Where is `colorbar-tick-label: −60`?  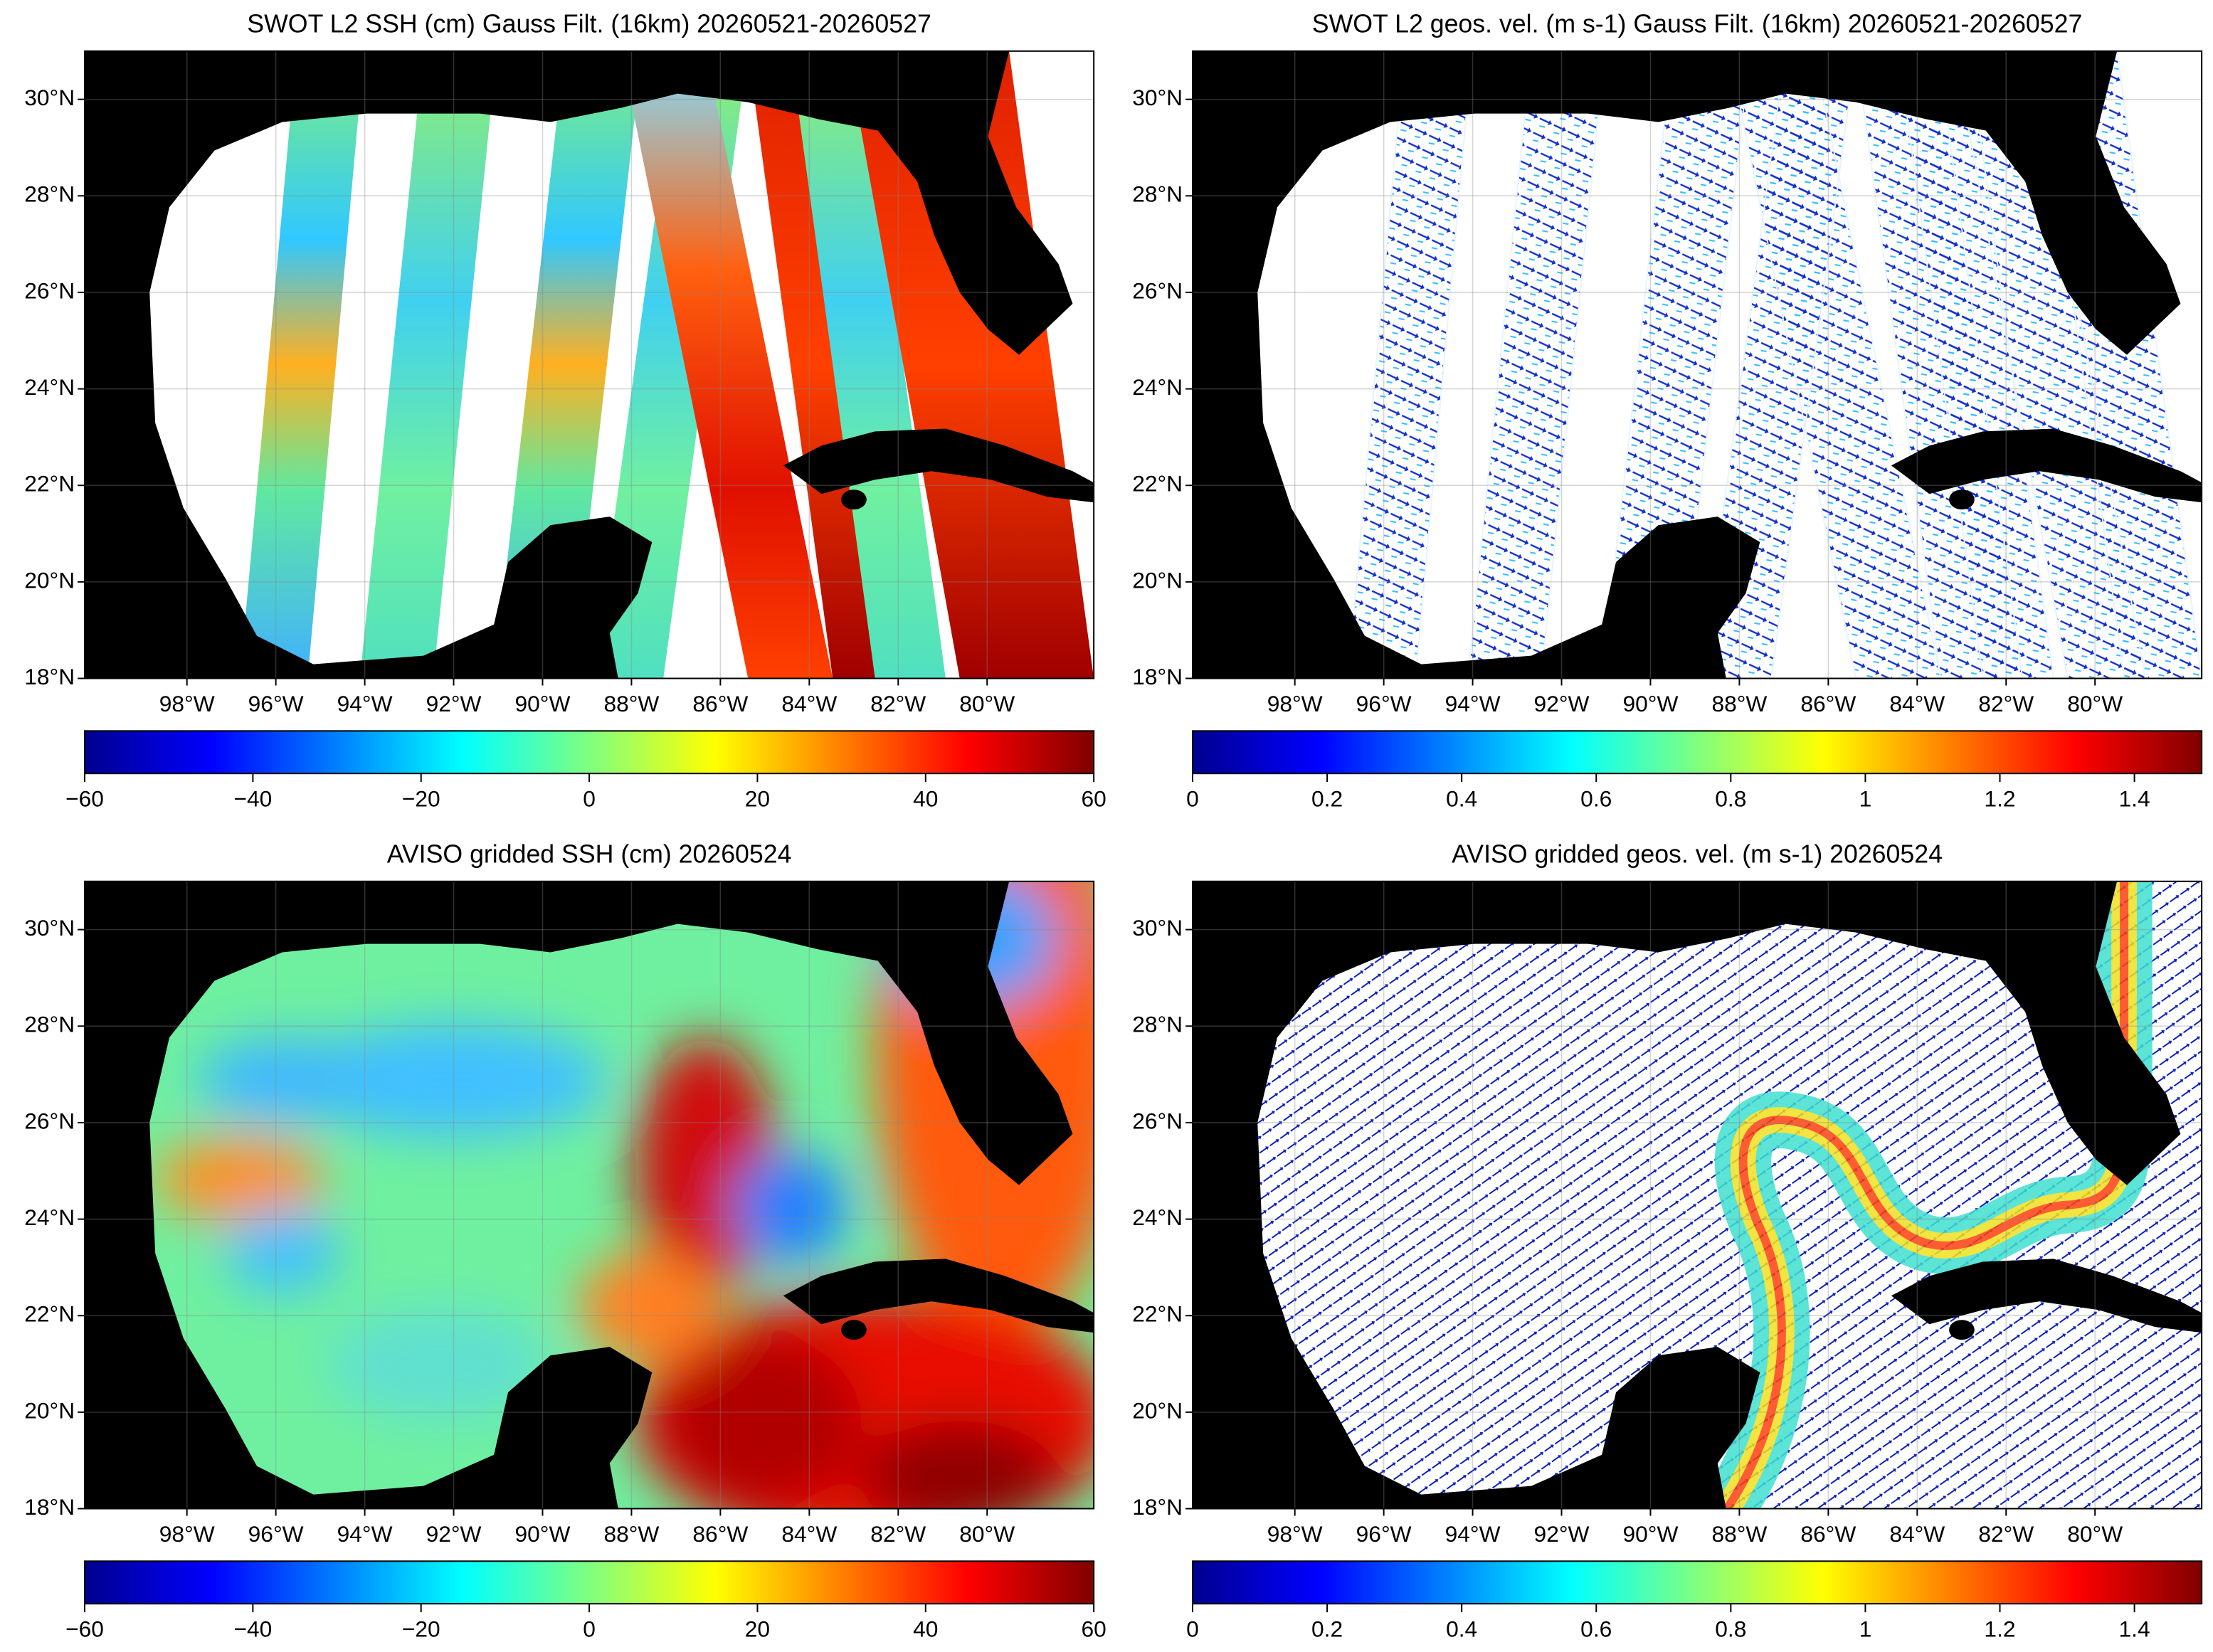
colorbar-tick-label: −60 is located at coordinates (84, 1628).